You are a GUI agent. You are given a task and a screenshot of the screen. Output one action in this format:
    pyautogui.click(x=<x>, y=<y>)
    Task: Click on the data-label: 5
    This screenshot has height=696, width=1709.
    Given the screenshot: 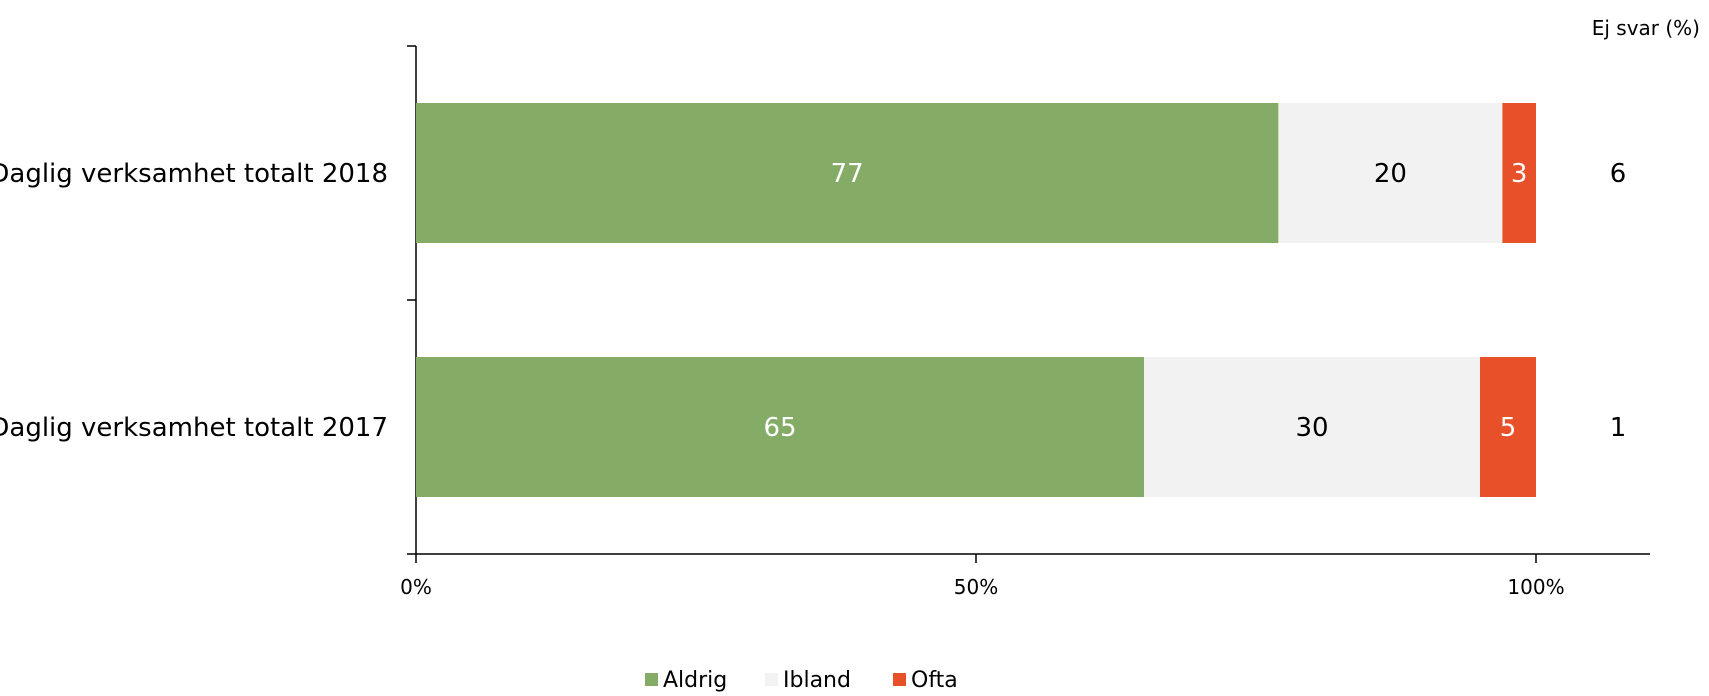 What is the action you would take?
    pyautogui.click(x=1508, y=428)
    